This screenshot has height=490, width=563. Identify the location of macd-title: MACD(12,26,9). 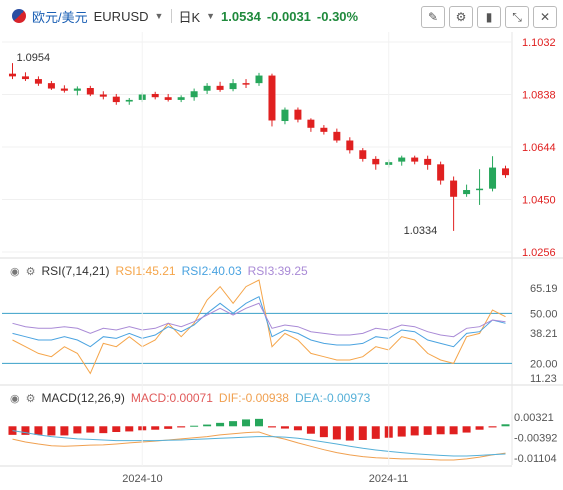
(83, 398).